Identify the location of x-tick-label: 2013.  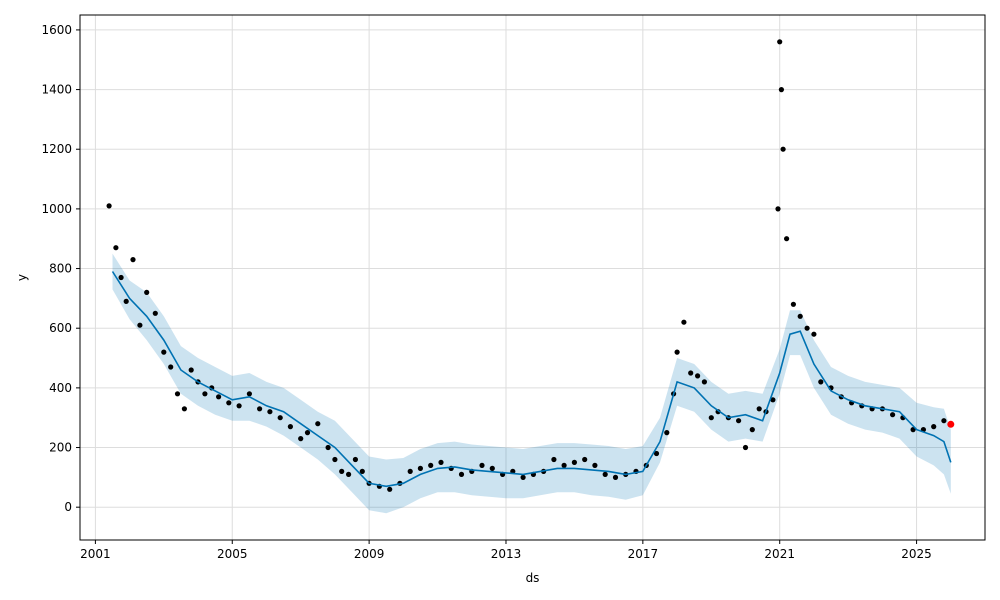
(506, 554).